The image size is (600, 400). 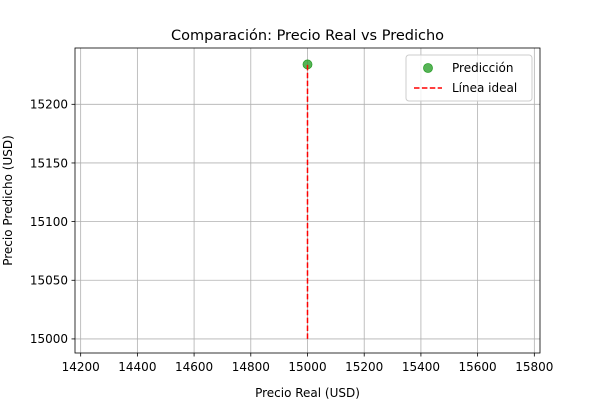 What do you see at coordinates (251, 367) in the screenshot?
I see `x-tick-label: 14800` at bounding box center [251, 367].